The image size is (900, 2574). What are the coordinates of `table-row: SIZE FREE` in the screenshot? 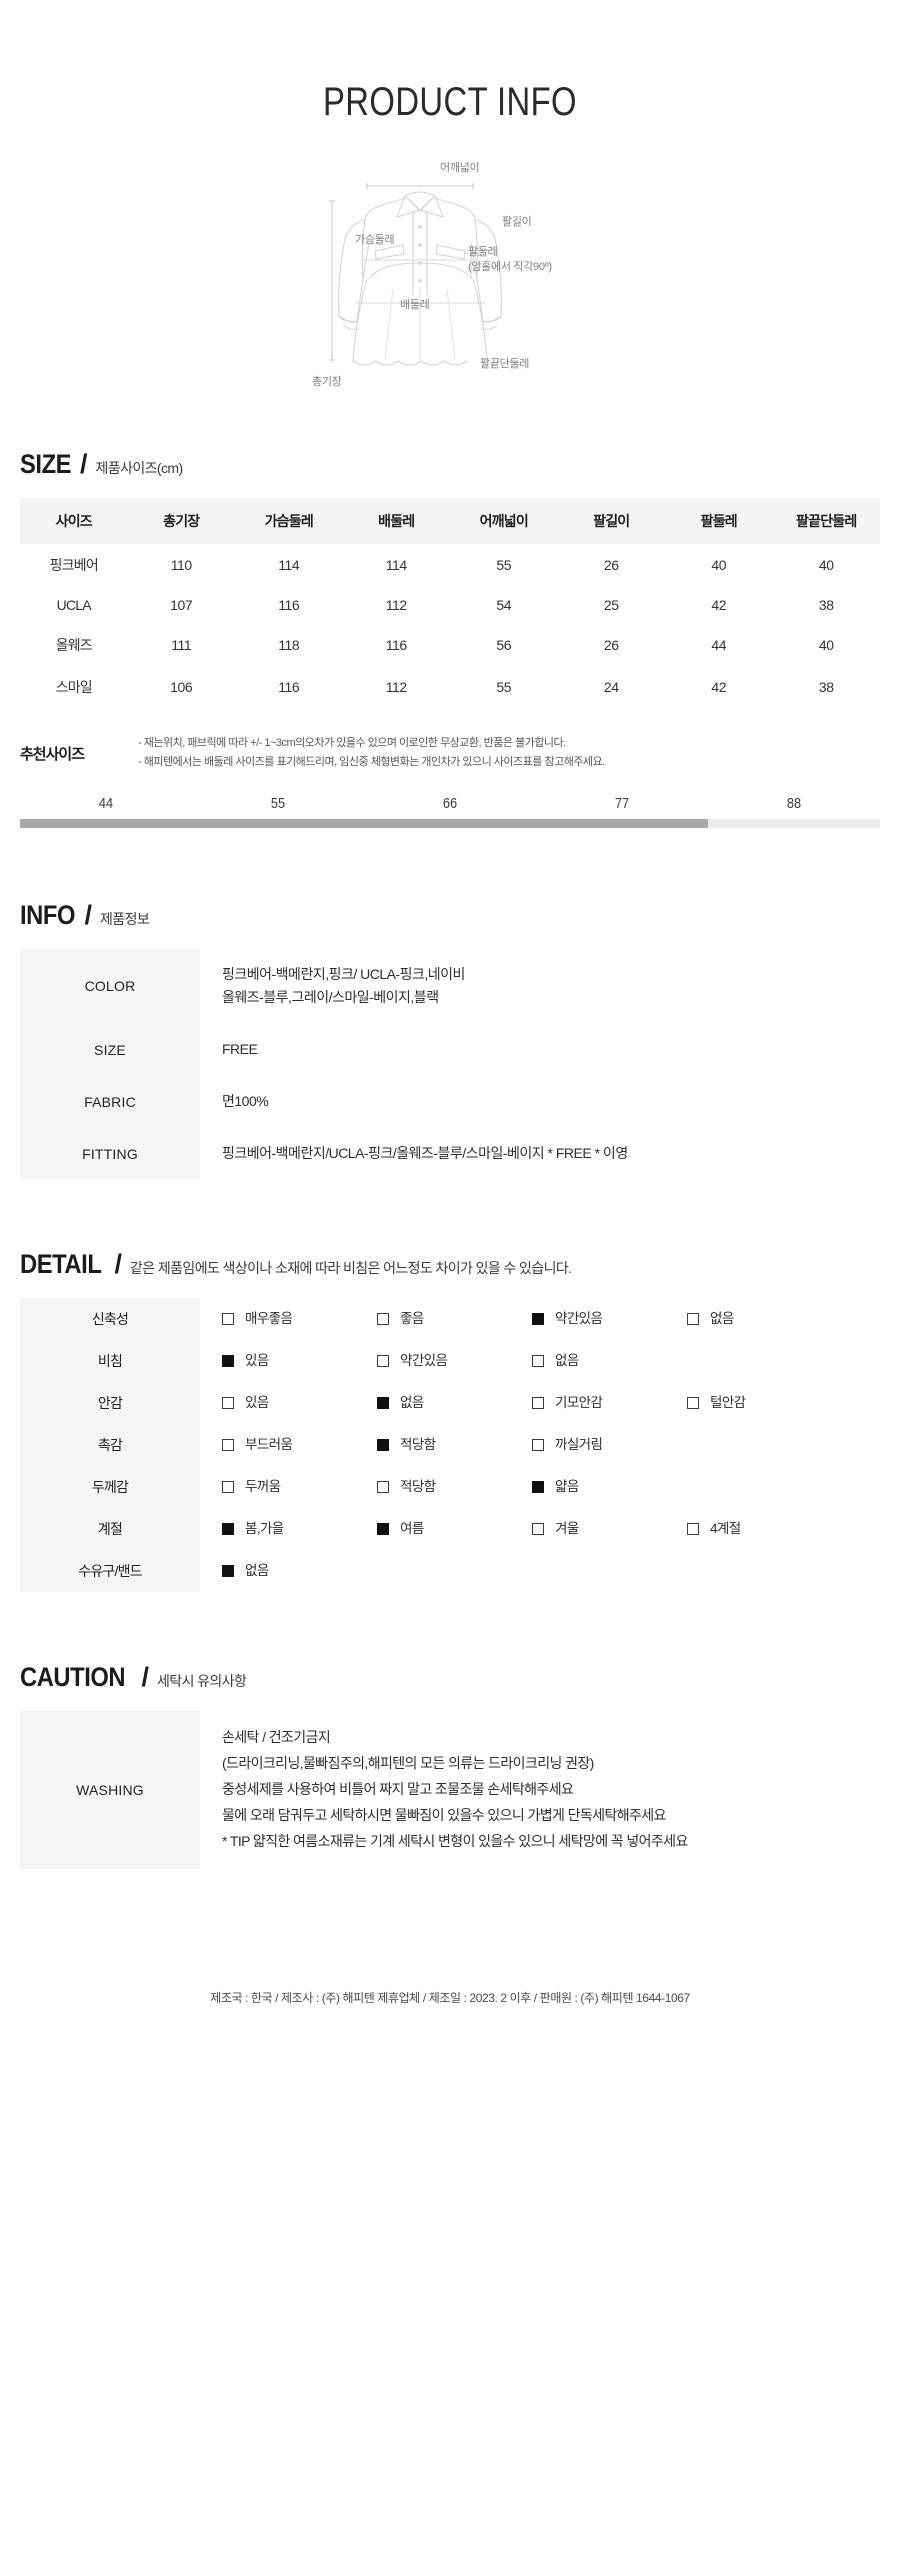 It's located at (450, 1050).